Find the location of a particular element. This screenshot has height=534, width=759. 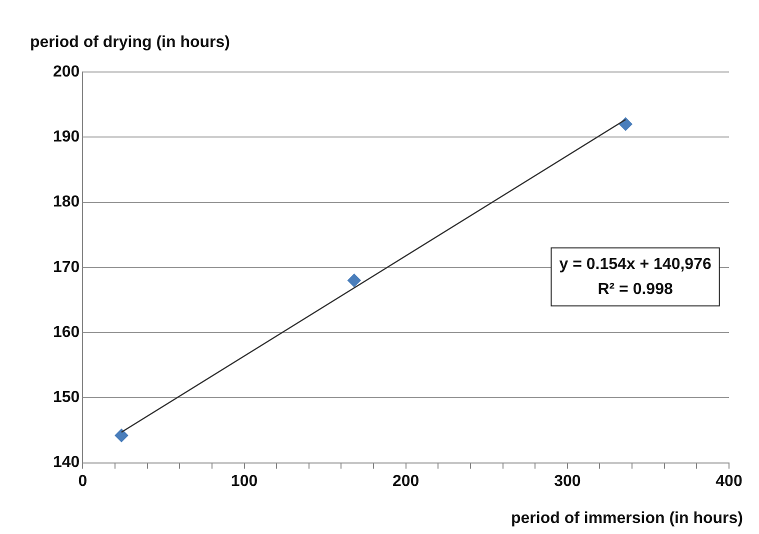

x-tick-label: 400 is located at coordinates (729, 481).